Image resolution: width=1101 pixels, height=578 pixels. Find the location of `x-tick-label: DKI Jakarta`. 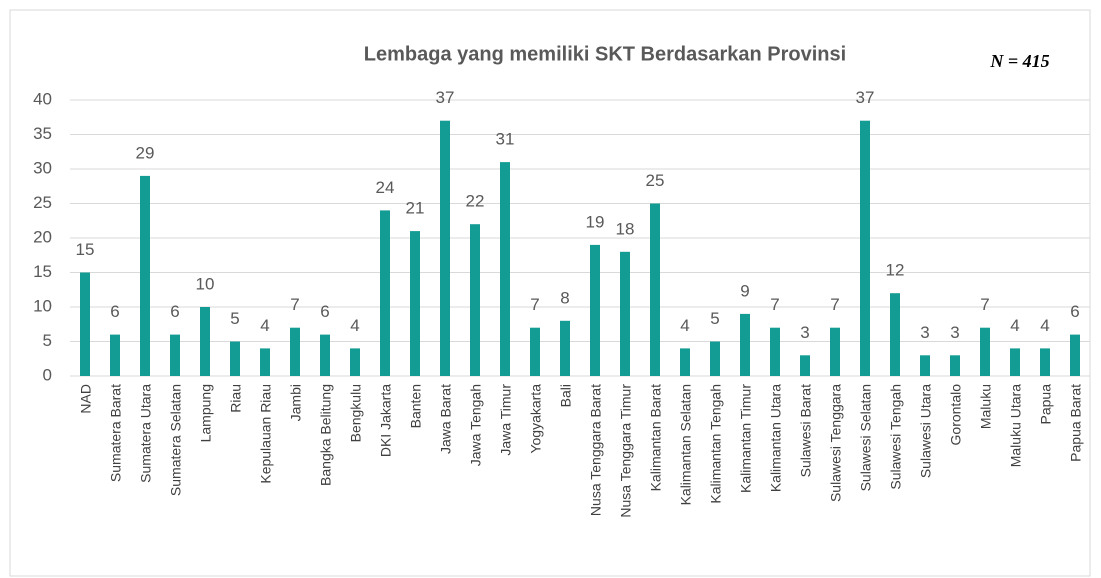

x-tick-label: DKI Jakarta is located at coordinates (386, 420).